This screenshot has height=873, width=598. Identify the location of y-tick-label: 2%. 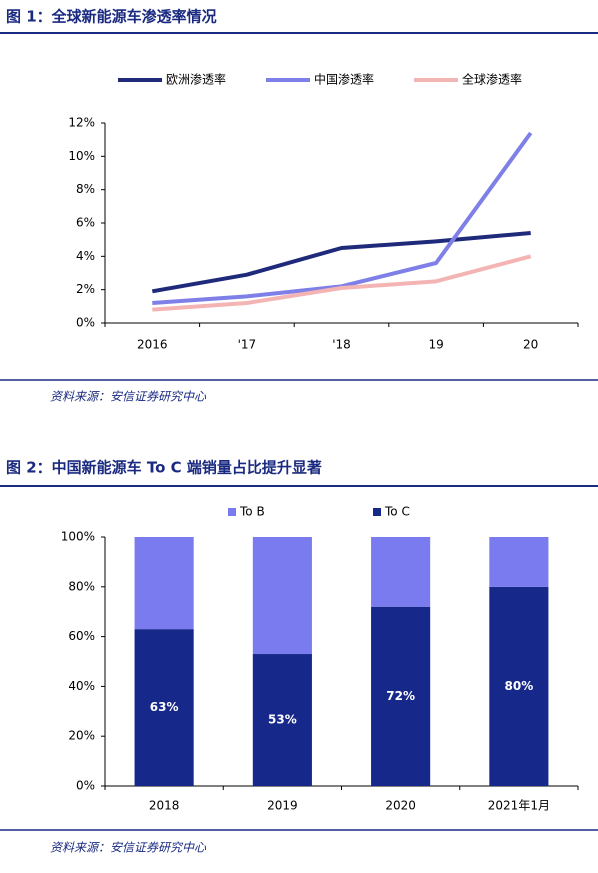
(85, 289).